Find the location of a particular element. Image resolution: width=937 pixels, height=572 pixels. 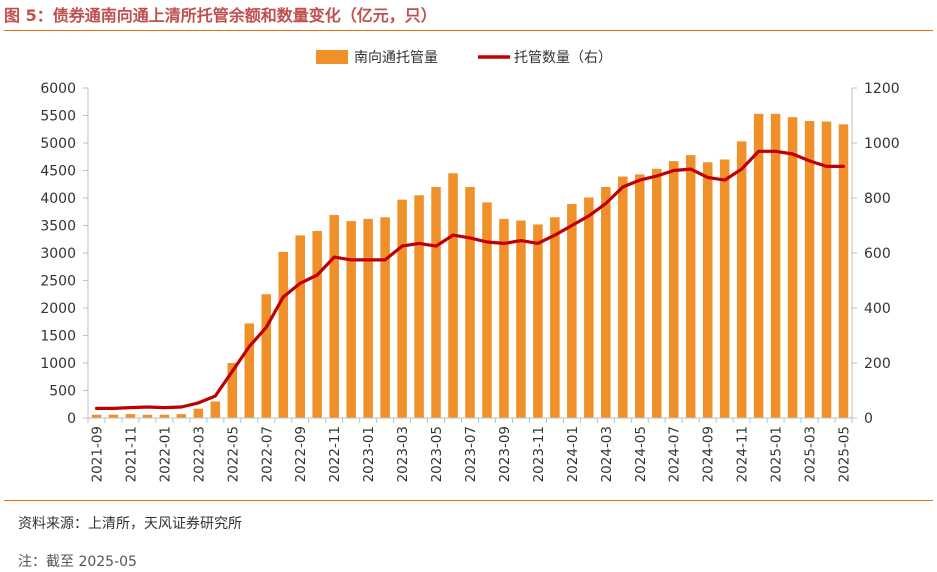

y-right-tick-label: 400 is located at coordinates (877, 309).